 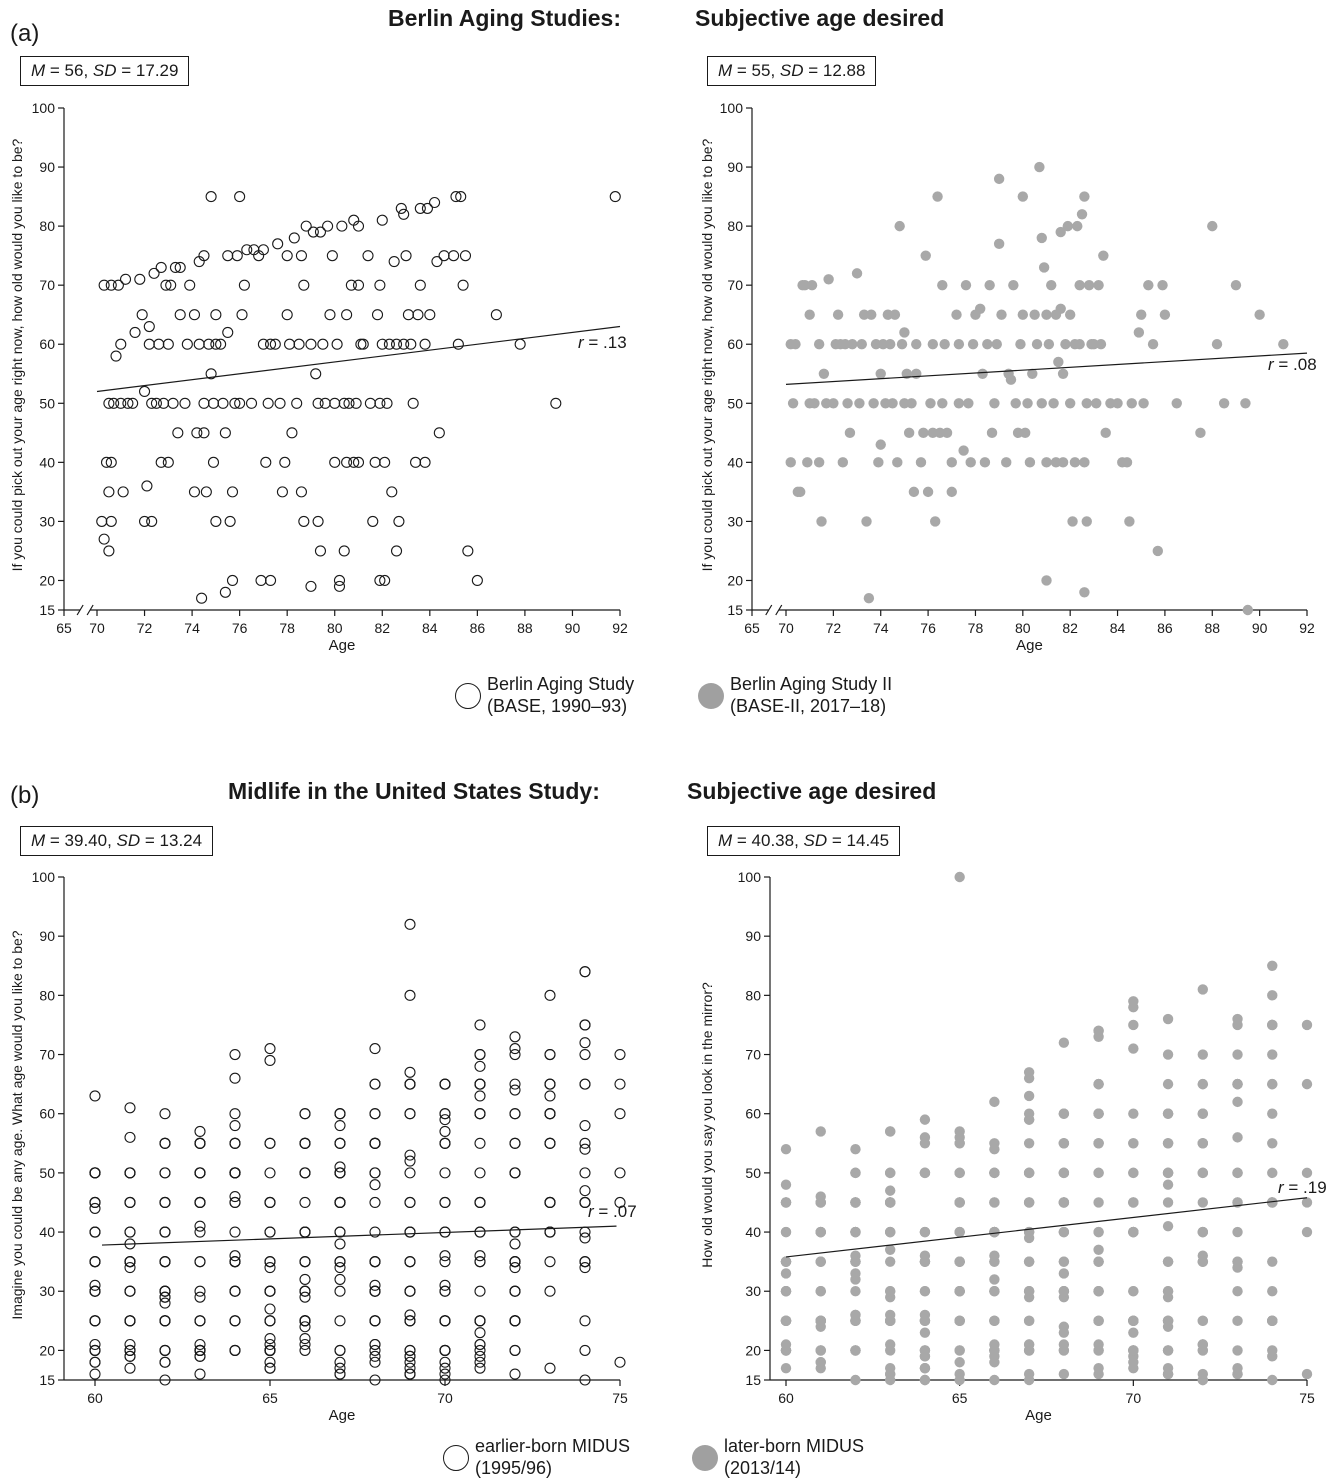 What do you see at coordinates (95, 1398) in the screenshot?
I see `x-tick-label: 60` at bounding box center [95, 1398].